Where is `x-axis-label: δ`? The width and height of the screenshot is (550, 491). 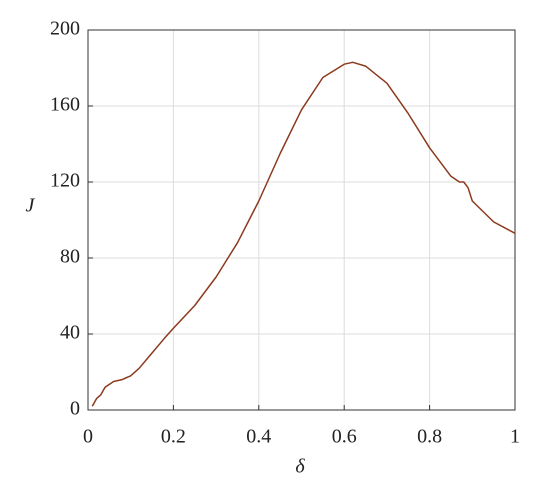 x-axis-label: δ is located at coordinates (300, 467).